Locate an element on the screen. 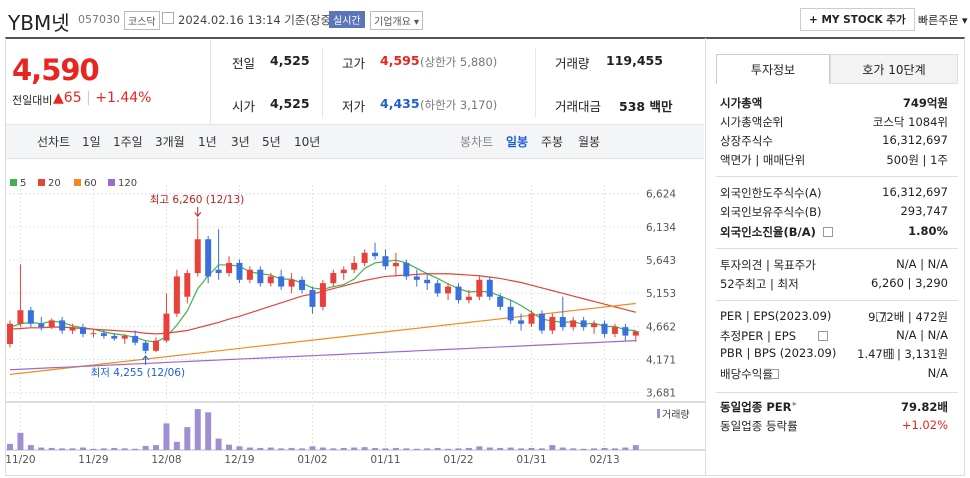  stat-value: 4,525 is located at coordinates (290, 103).